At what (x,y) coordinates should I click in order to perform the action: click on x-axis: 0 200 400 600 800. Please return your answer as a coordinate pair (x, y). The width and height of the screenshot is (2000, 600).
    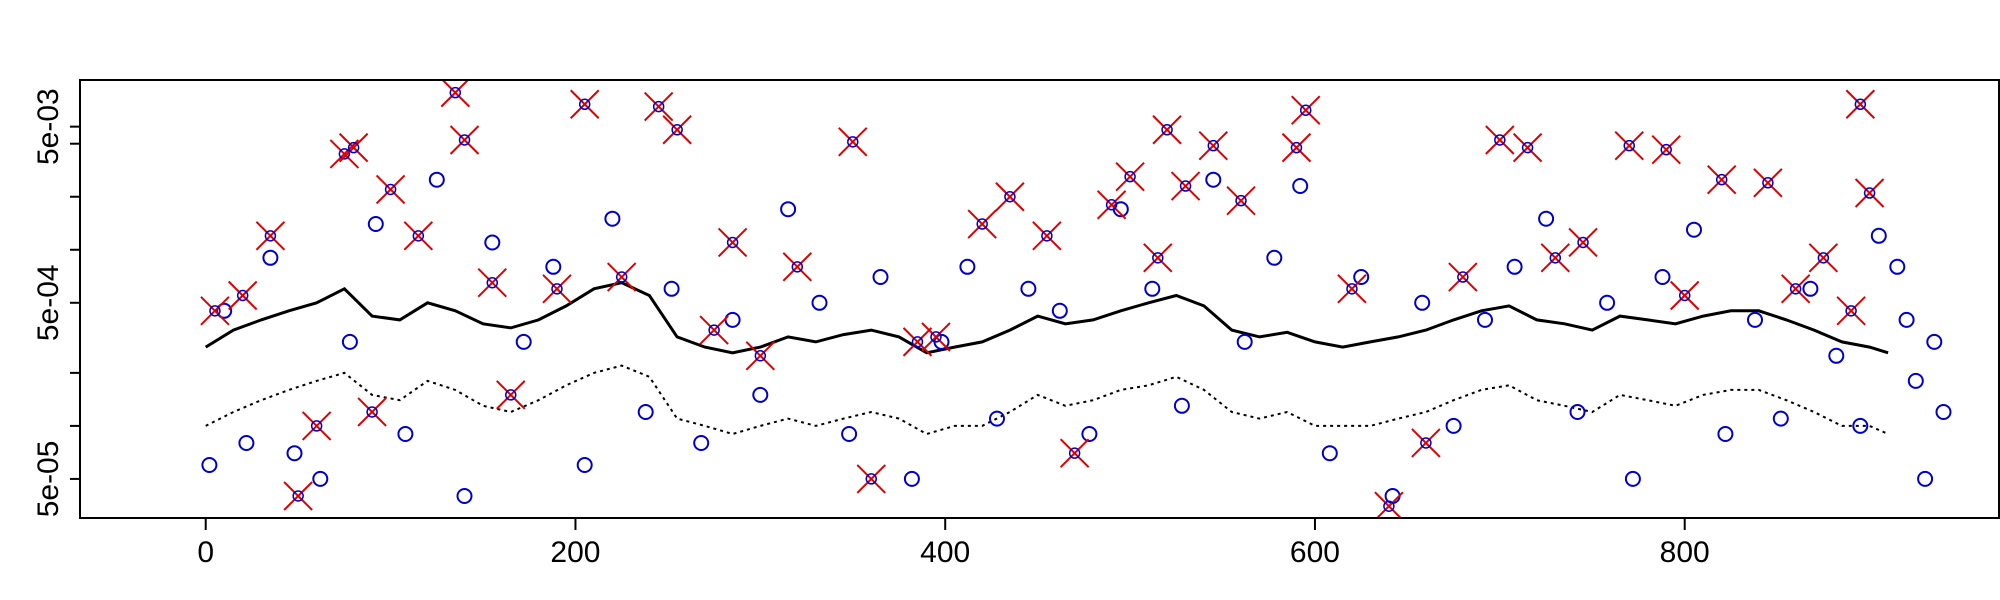
    Looking at the image, I should click on (953, 543).